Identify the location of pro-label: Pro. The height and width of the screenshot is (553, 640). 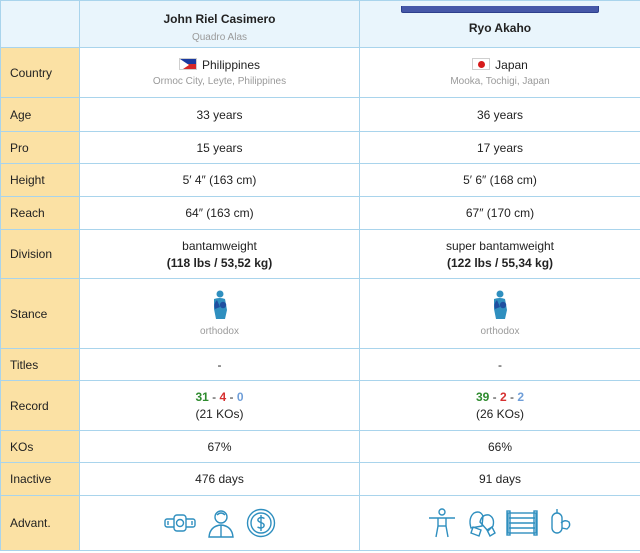
(40, 147).